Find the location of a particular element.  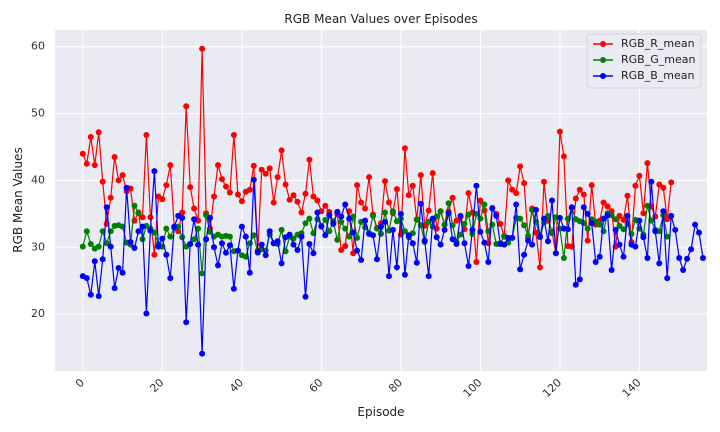

x-axis-label: Episode is located at coordinates (380, 412).